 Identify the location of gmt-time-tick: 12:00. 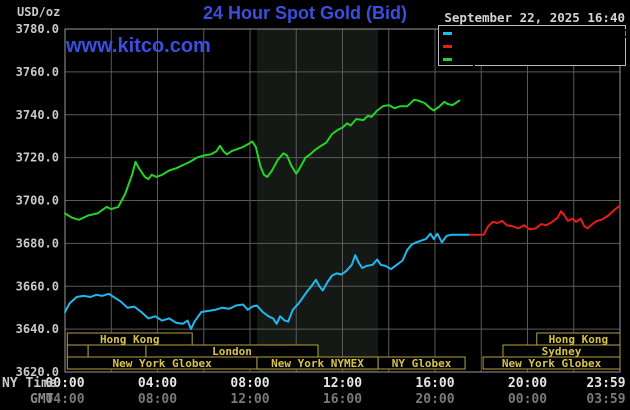
(249, 399).